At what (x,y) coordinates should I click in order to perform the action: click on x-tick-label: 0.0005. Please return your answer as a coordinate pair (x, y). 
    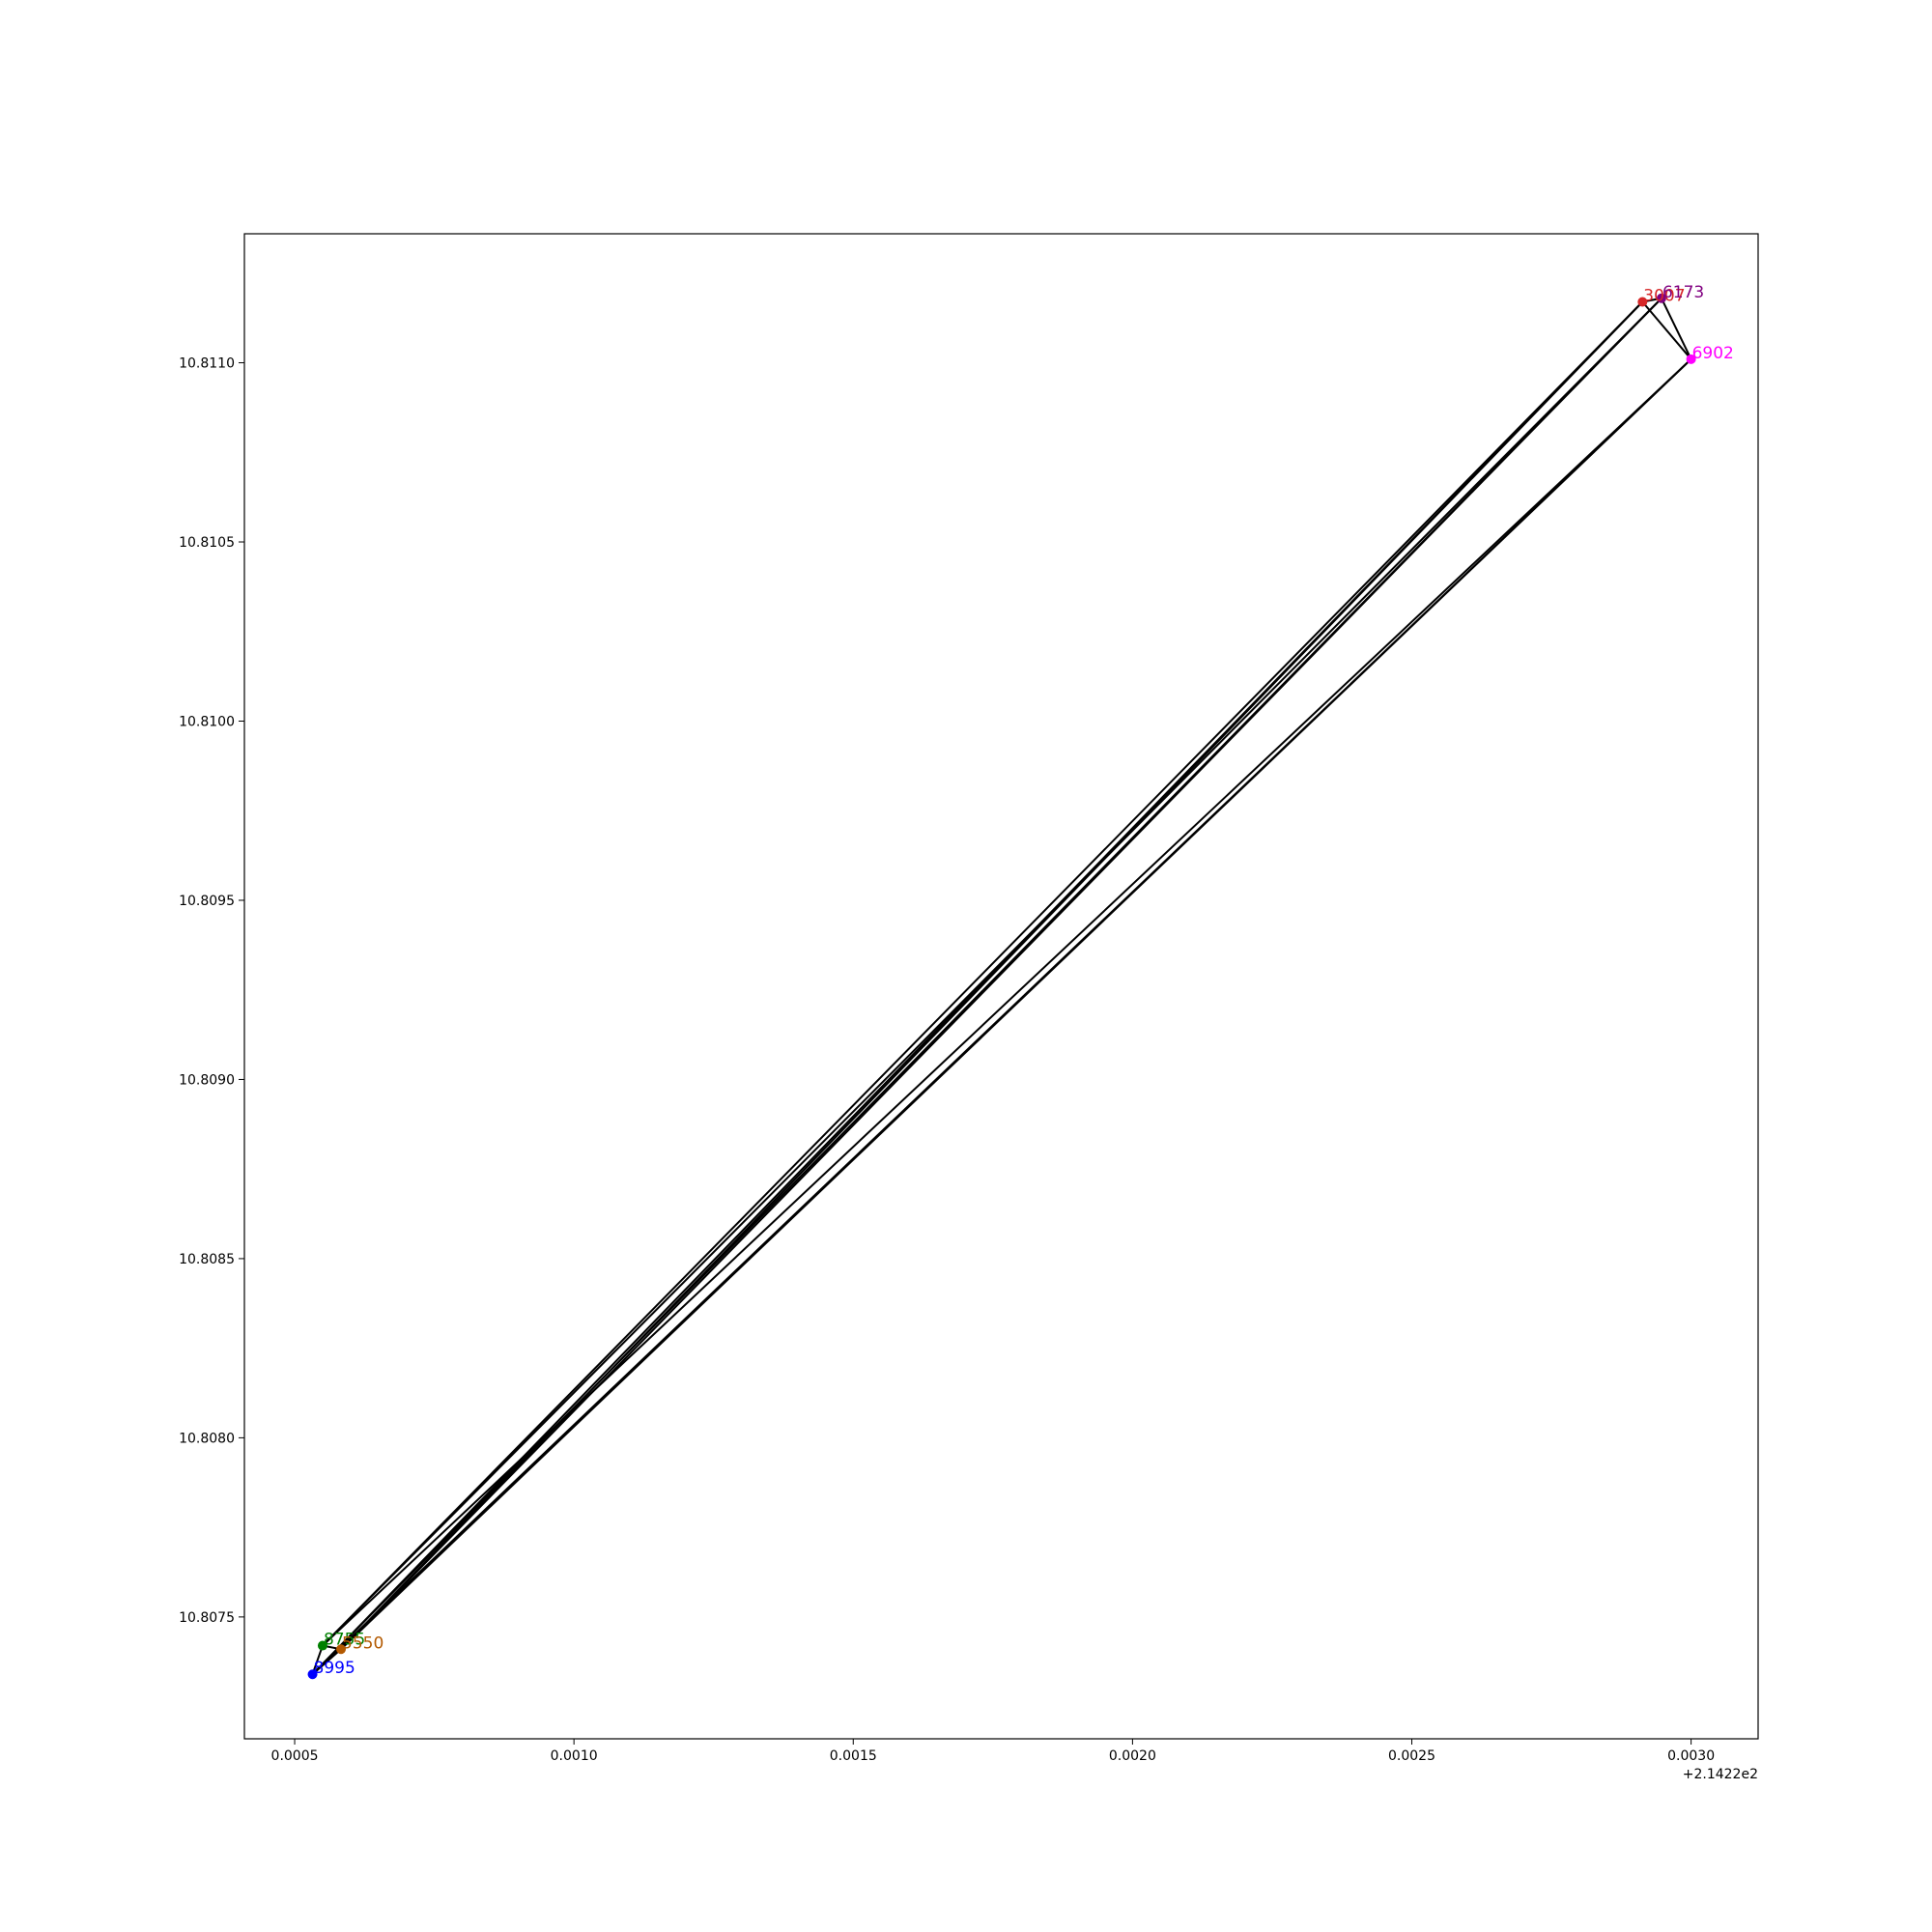
    Looking at the image, I should click on (295, 1756).